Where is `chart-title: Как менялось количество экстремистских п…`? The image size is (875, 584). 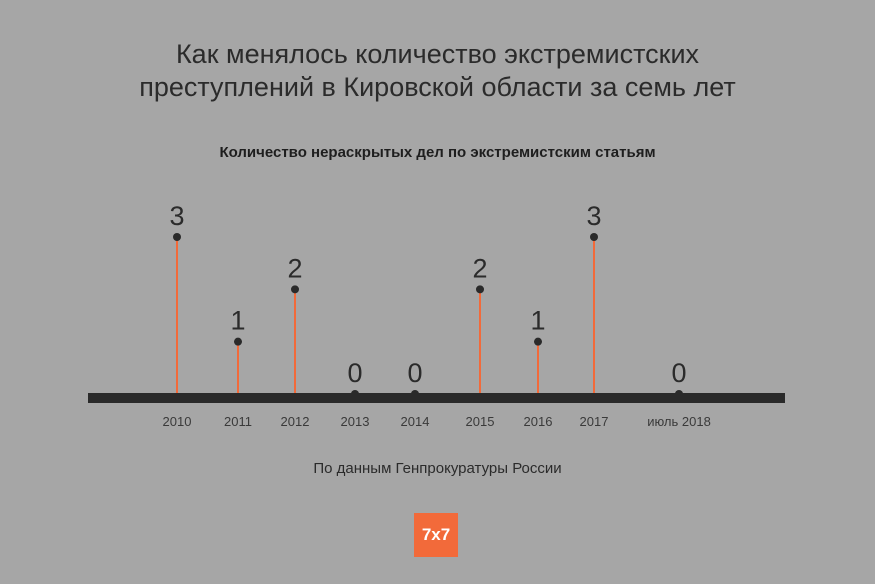
chart-title: Как менялось количество экстремистских п… is located at coordinates (437, 71).